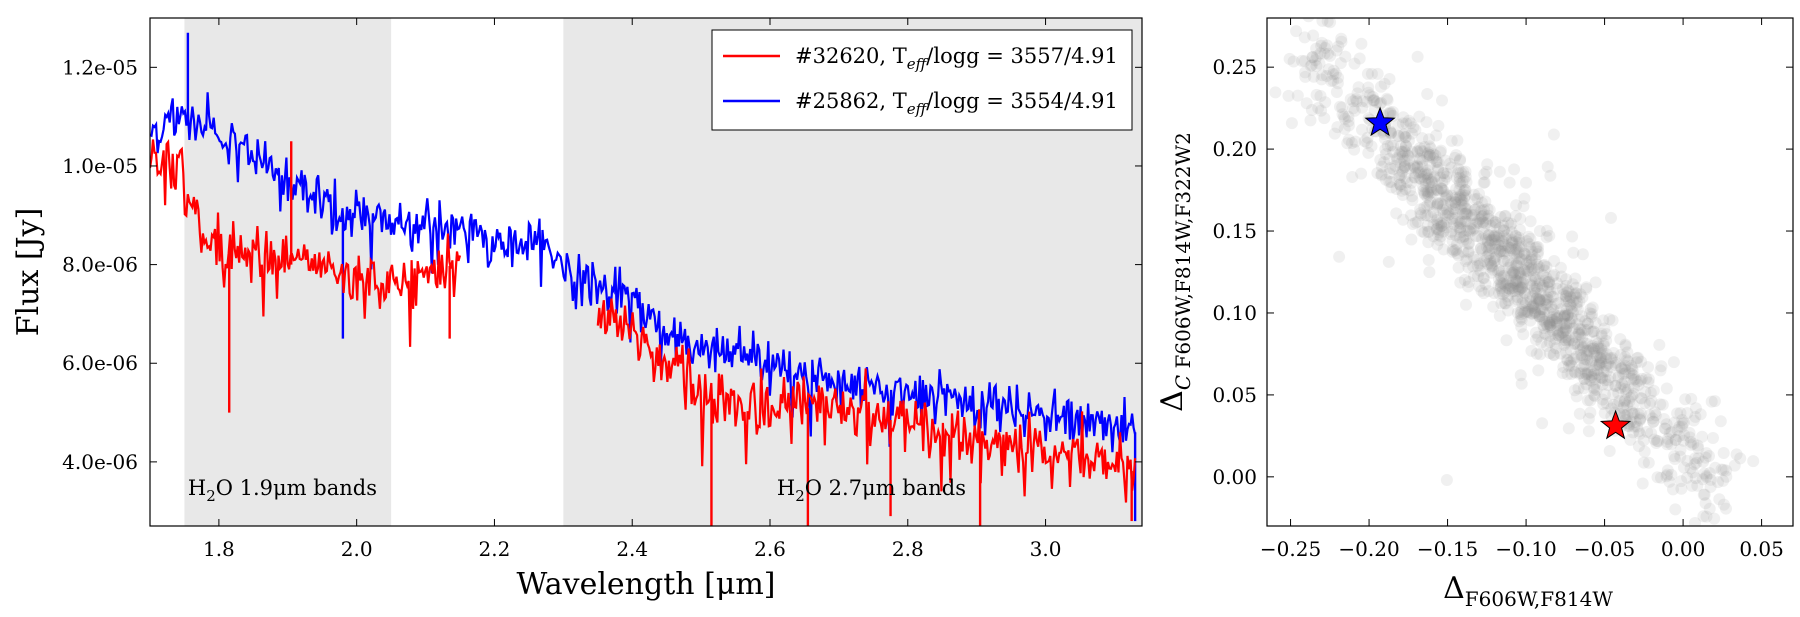 This screenshot has height=617, width=1800. Describe the element at coordinates (1368, 549) in the screenshot. I see `scatter-x-tick-label: −0.20` at that location.